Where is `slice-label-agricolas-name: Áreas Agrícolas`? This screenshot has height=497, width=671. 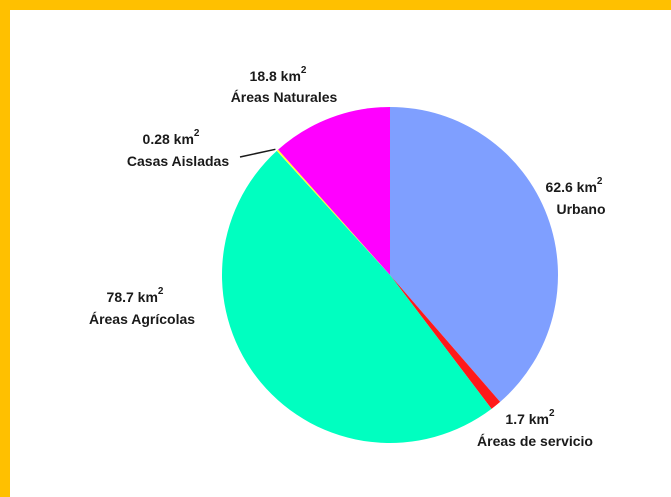 slice-label-agricolas-name: Áreas Agrícolas is located at coordinates (142, 319).